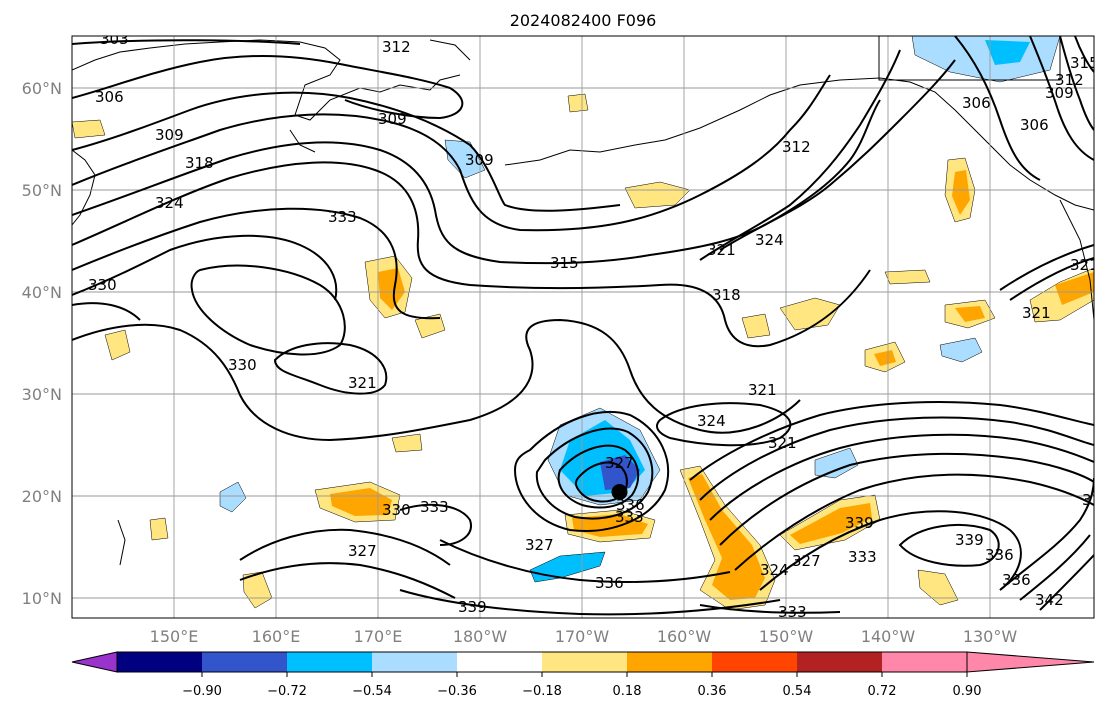 This screenshot has height=712, width=1105. Describe the element at coordinates (106, 311) in the screenshot. I see `contour-330-w` at that location.